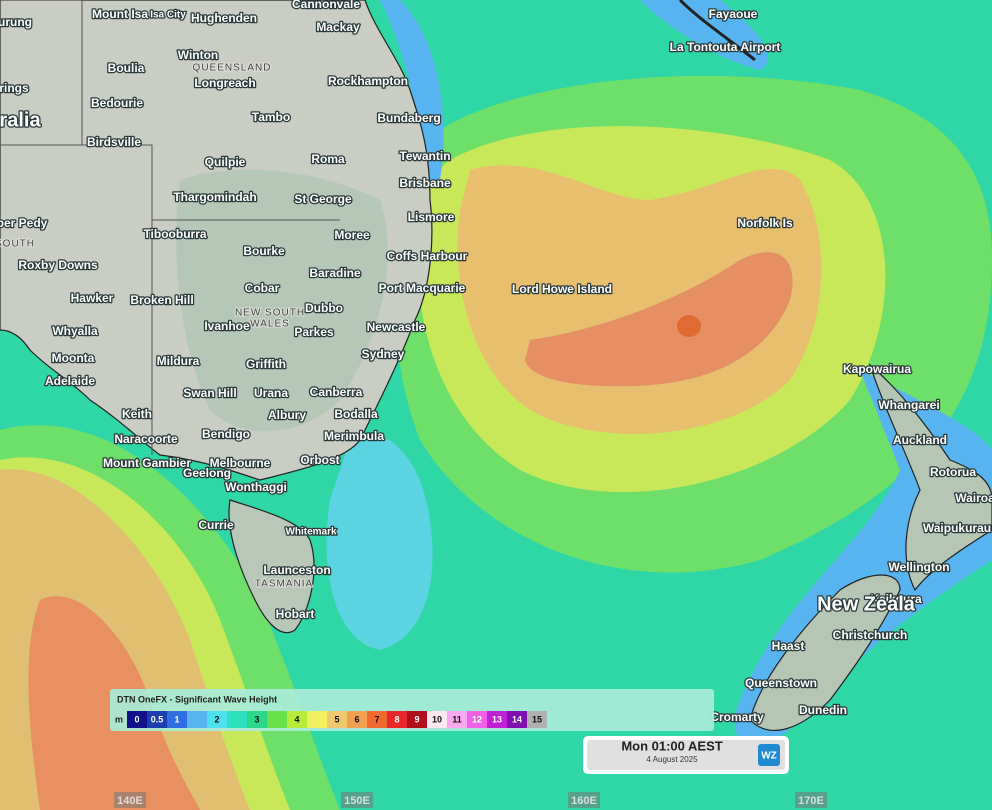  What do you see at coordinates (227, 326) in the screenshot?
I see `place-label: Ivanhoe` at bounding box center [227, 326].